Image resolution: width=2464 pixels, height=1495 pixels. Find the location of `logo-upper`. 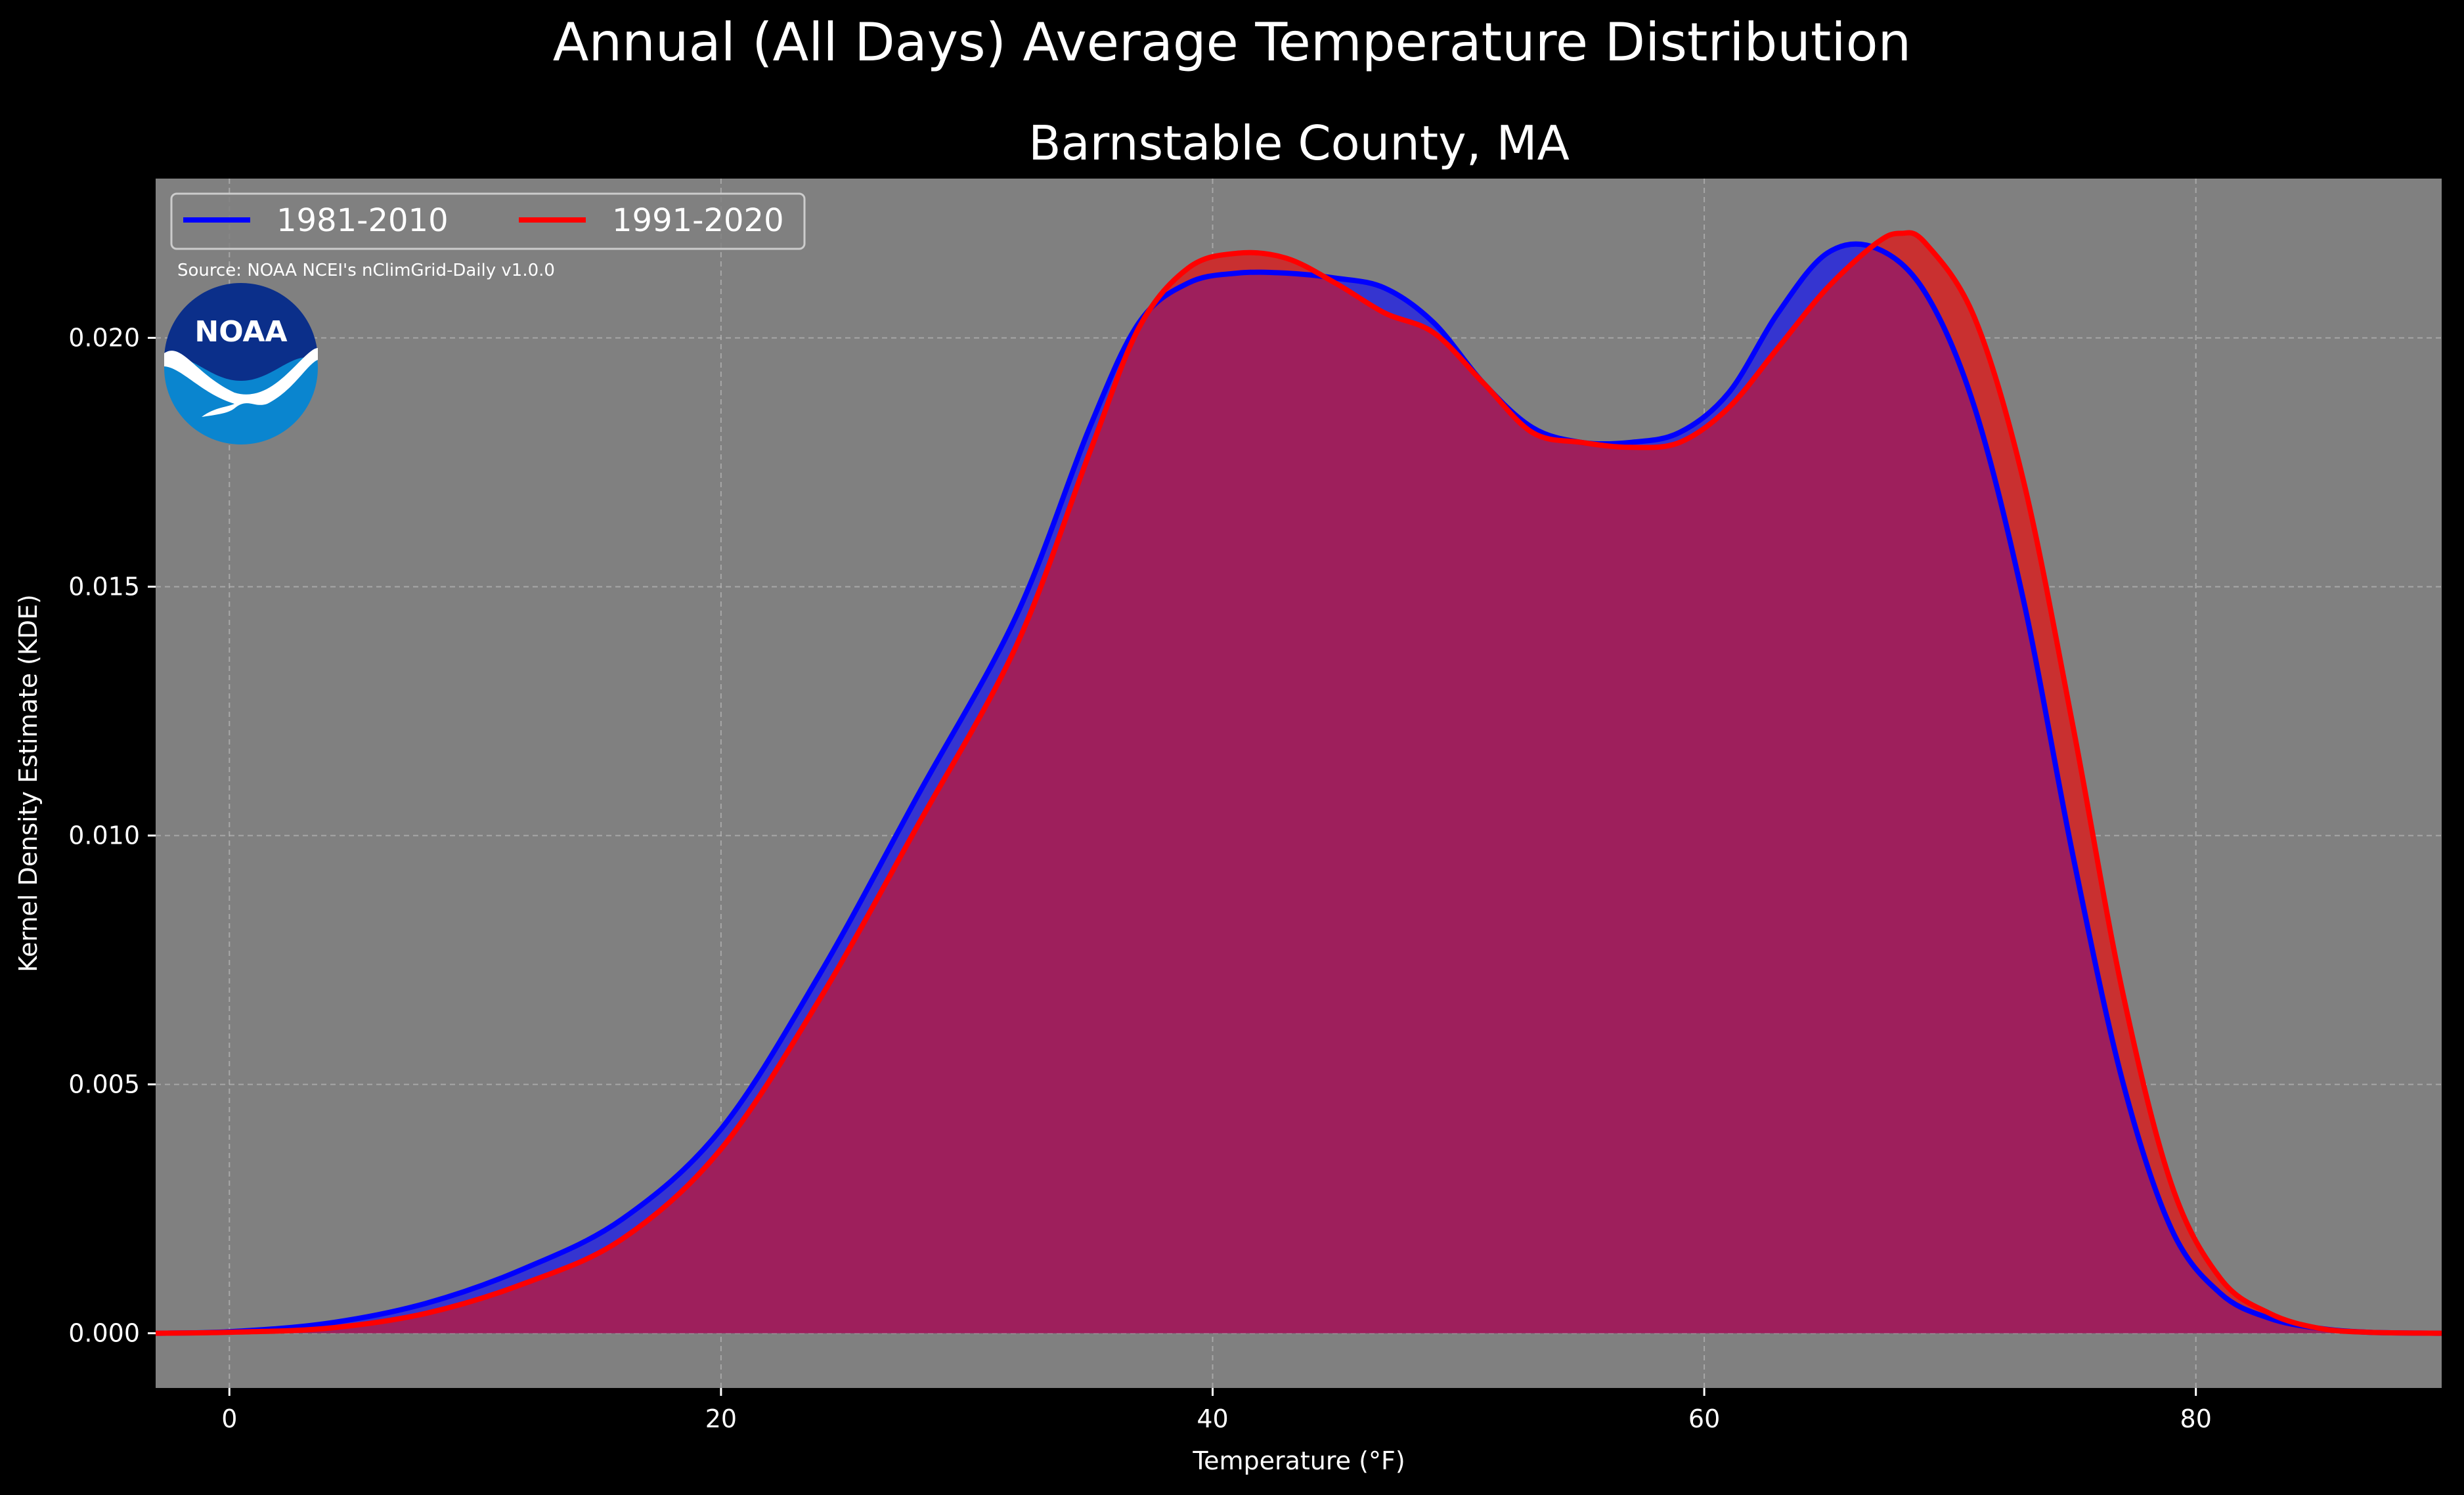

logo-upper is located at coordinates (241, 332).